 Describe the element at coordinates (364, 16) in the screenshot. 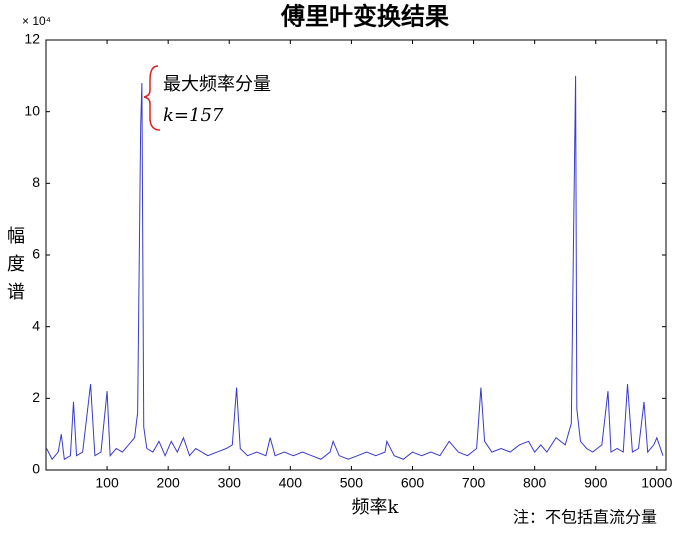

I see `chart-title: 傅里叶变换结果` at that location.